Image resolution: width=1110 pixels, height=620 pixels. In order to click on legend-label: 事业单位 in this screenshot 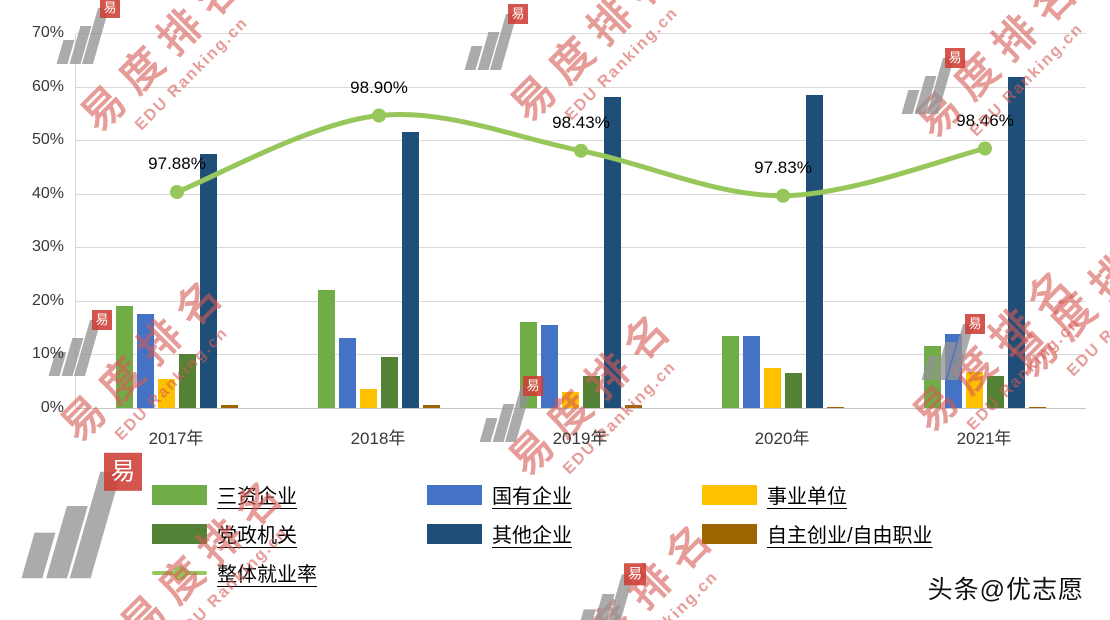, I will do `click(807, 497)`.